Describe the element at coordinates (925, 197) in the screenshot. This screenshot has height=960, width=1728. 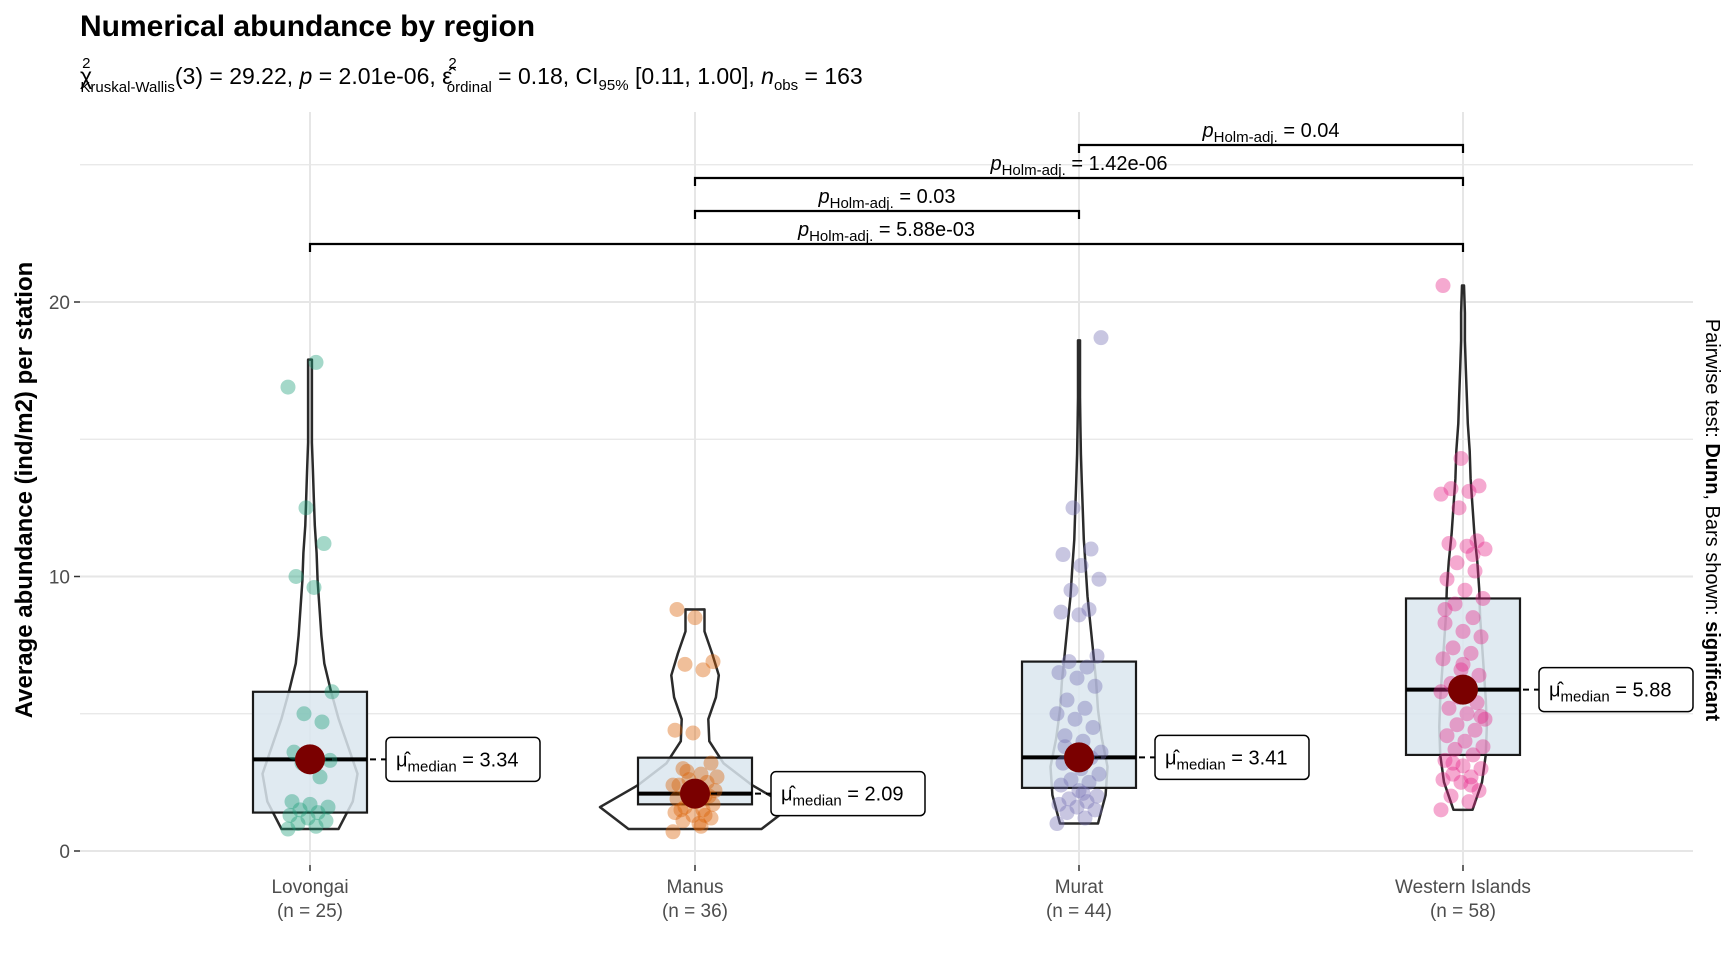
I see `pairwise-p-value: = 0.03` at that location.